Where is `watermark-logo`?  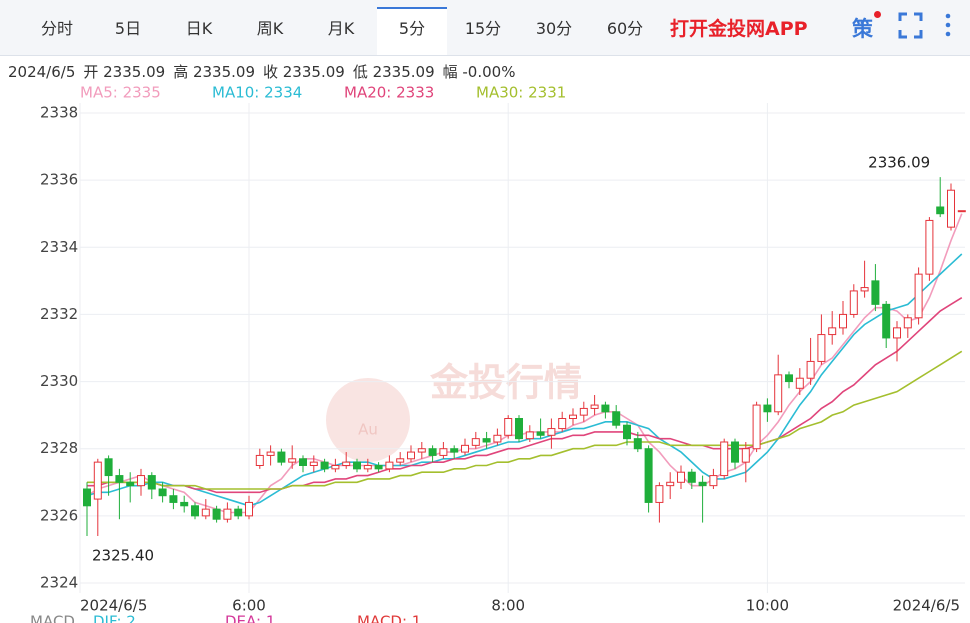 watermark-logo is located at coordinates (368, 420).